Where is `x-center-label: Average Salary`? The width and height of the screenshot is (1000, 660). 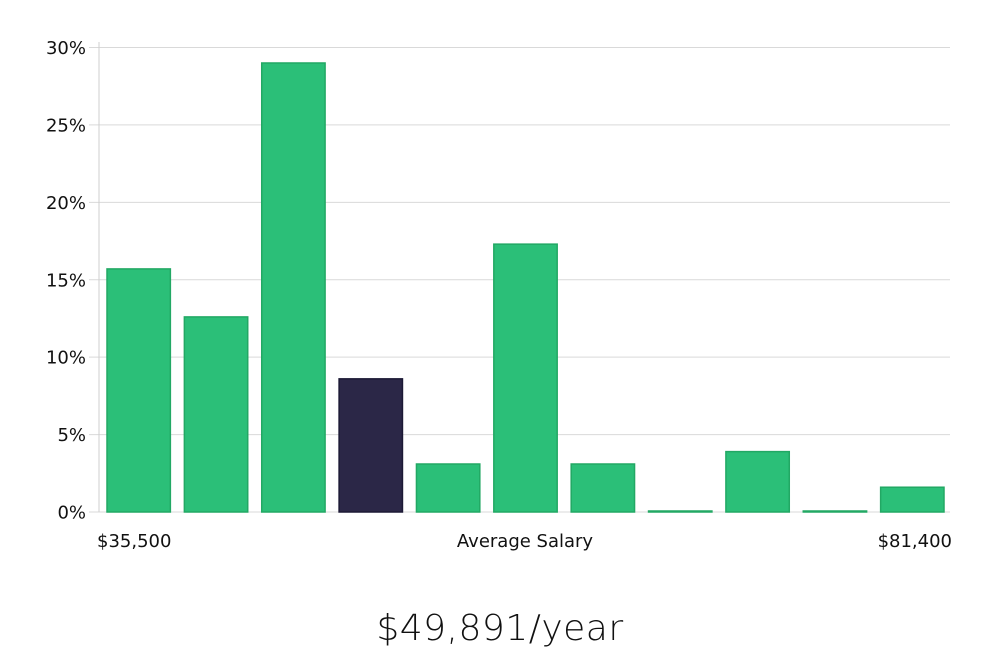 x-center-label: Average Salary is located at coordinates (525, 541).